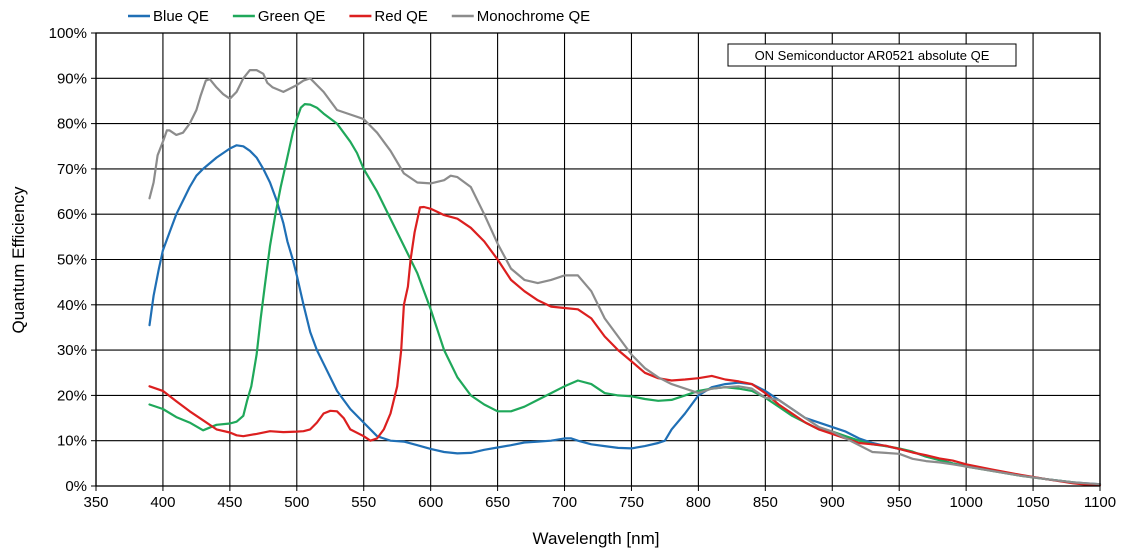  What do you see at coordinates (72, 124) in the screenshot?
I see `y-tick-label-8: 80%` at bounding box center [72, 124].